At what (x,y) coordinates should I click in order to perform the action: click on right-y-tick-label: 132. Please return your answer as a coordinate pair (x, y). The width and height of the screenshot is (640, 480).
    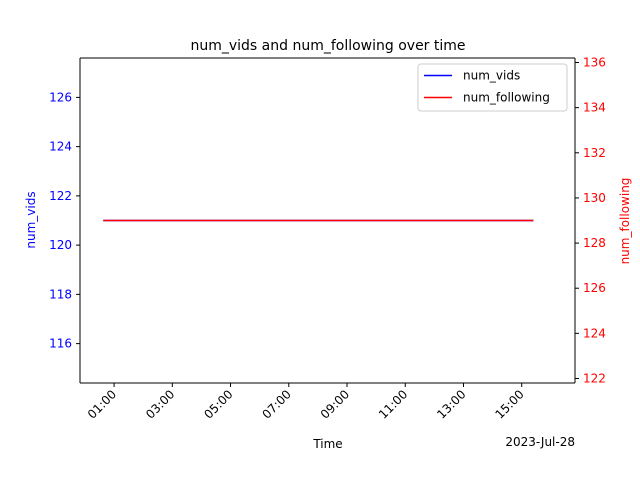
    Looking at the image, I should click on (594, 153).